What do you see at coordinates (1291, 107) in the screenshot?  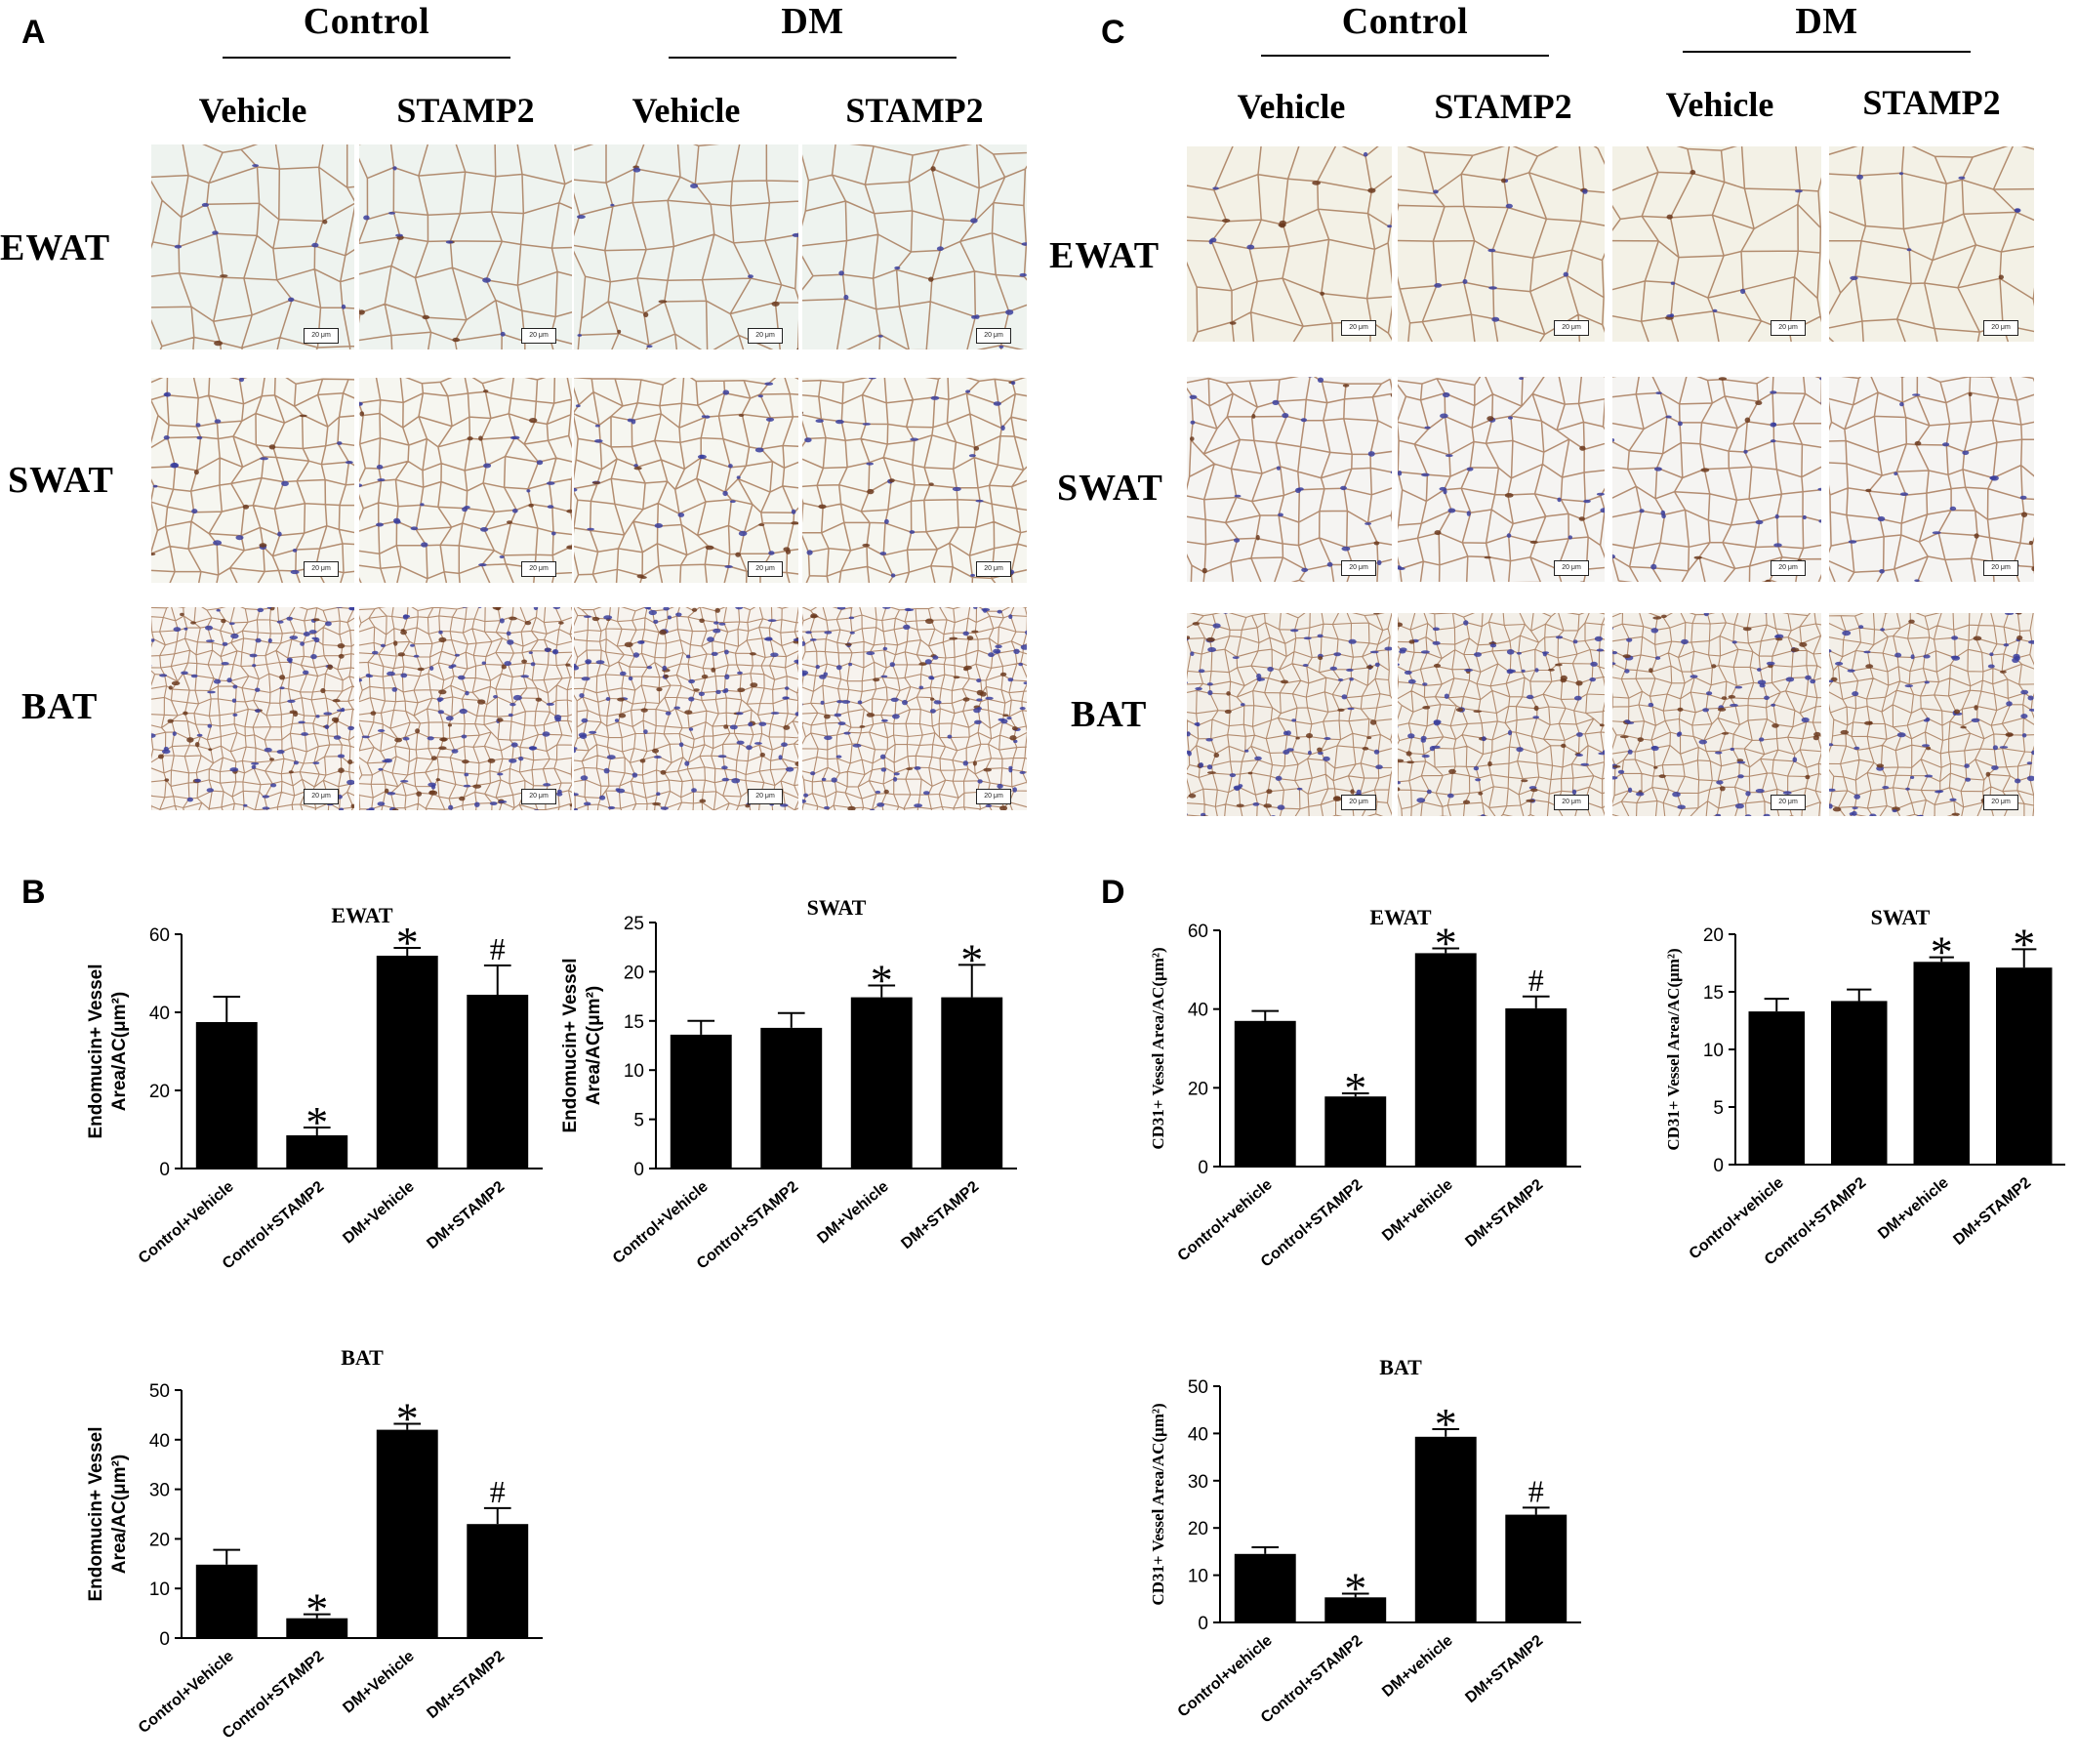 I see `panel-c-col-1: Vehicle` at bounding box center [1291, 107].